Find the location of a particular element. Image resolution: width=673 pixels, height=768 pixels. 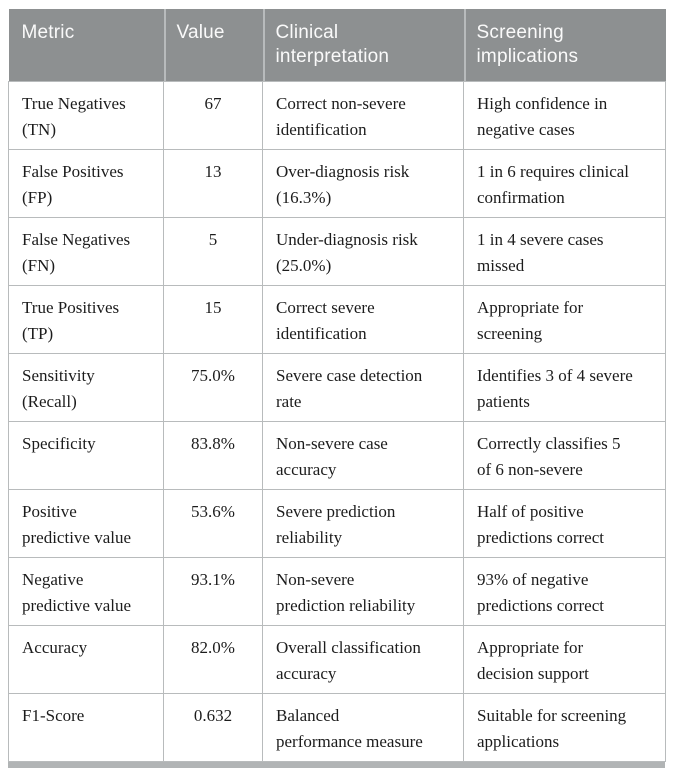

cell-value: 83.8% is located at coordinates (213, 455).